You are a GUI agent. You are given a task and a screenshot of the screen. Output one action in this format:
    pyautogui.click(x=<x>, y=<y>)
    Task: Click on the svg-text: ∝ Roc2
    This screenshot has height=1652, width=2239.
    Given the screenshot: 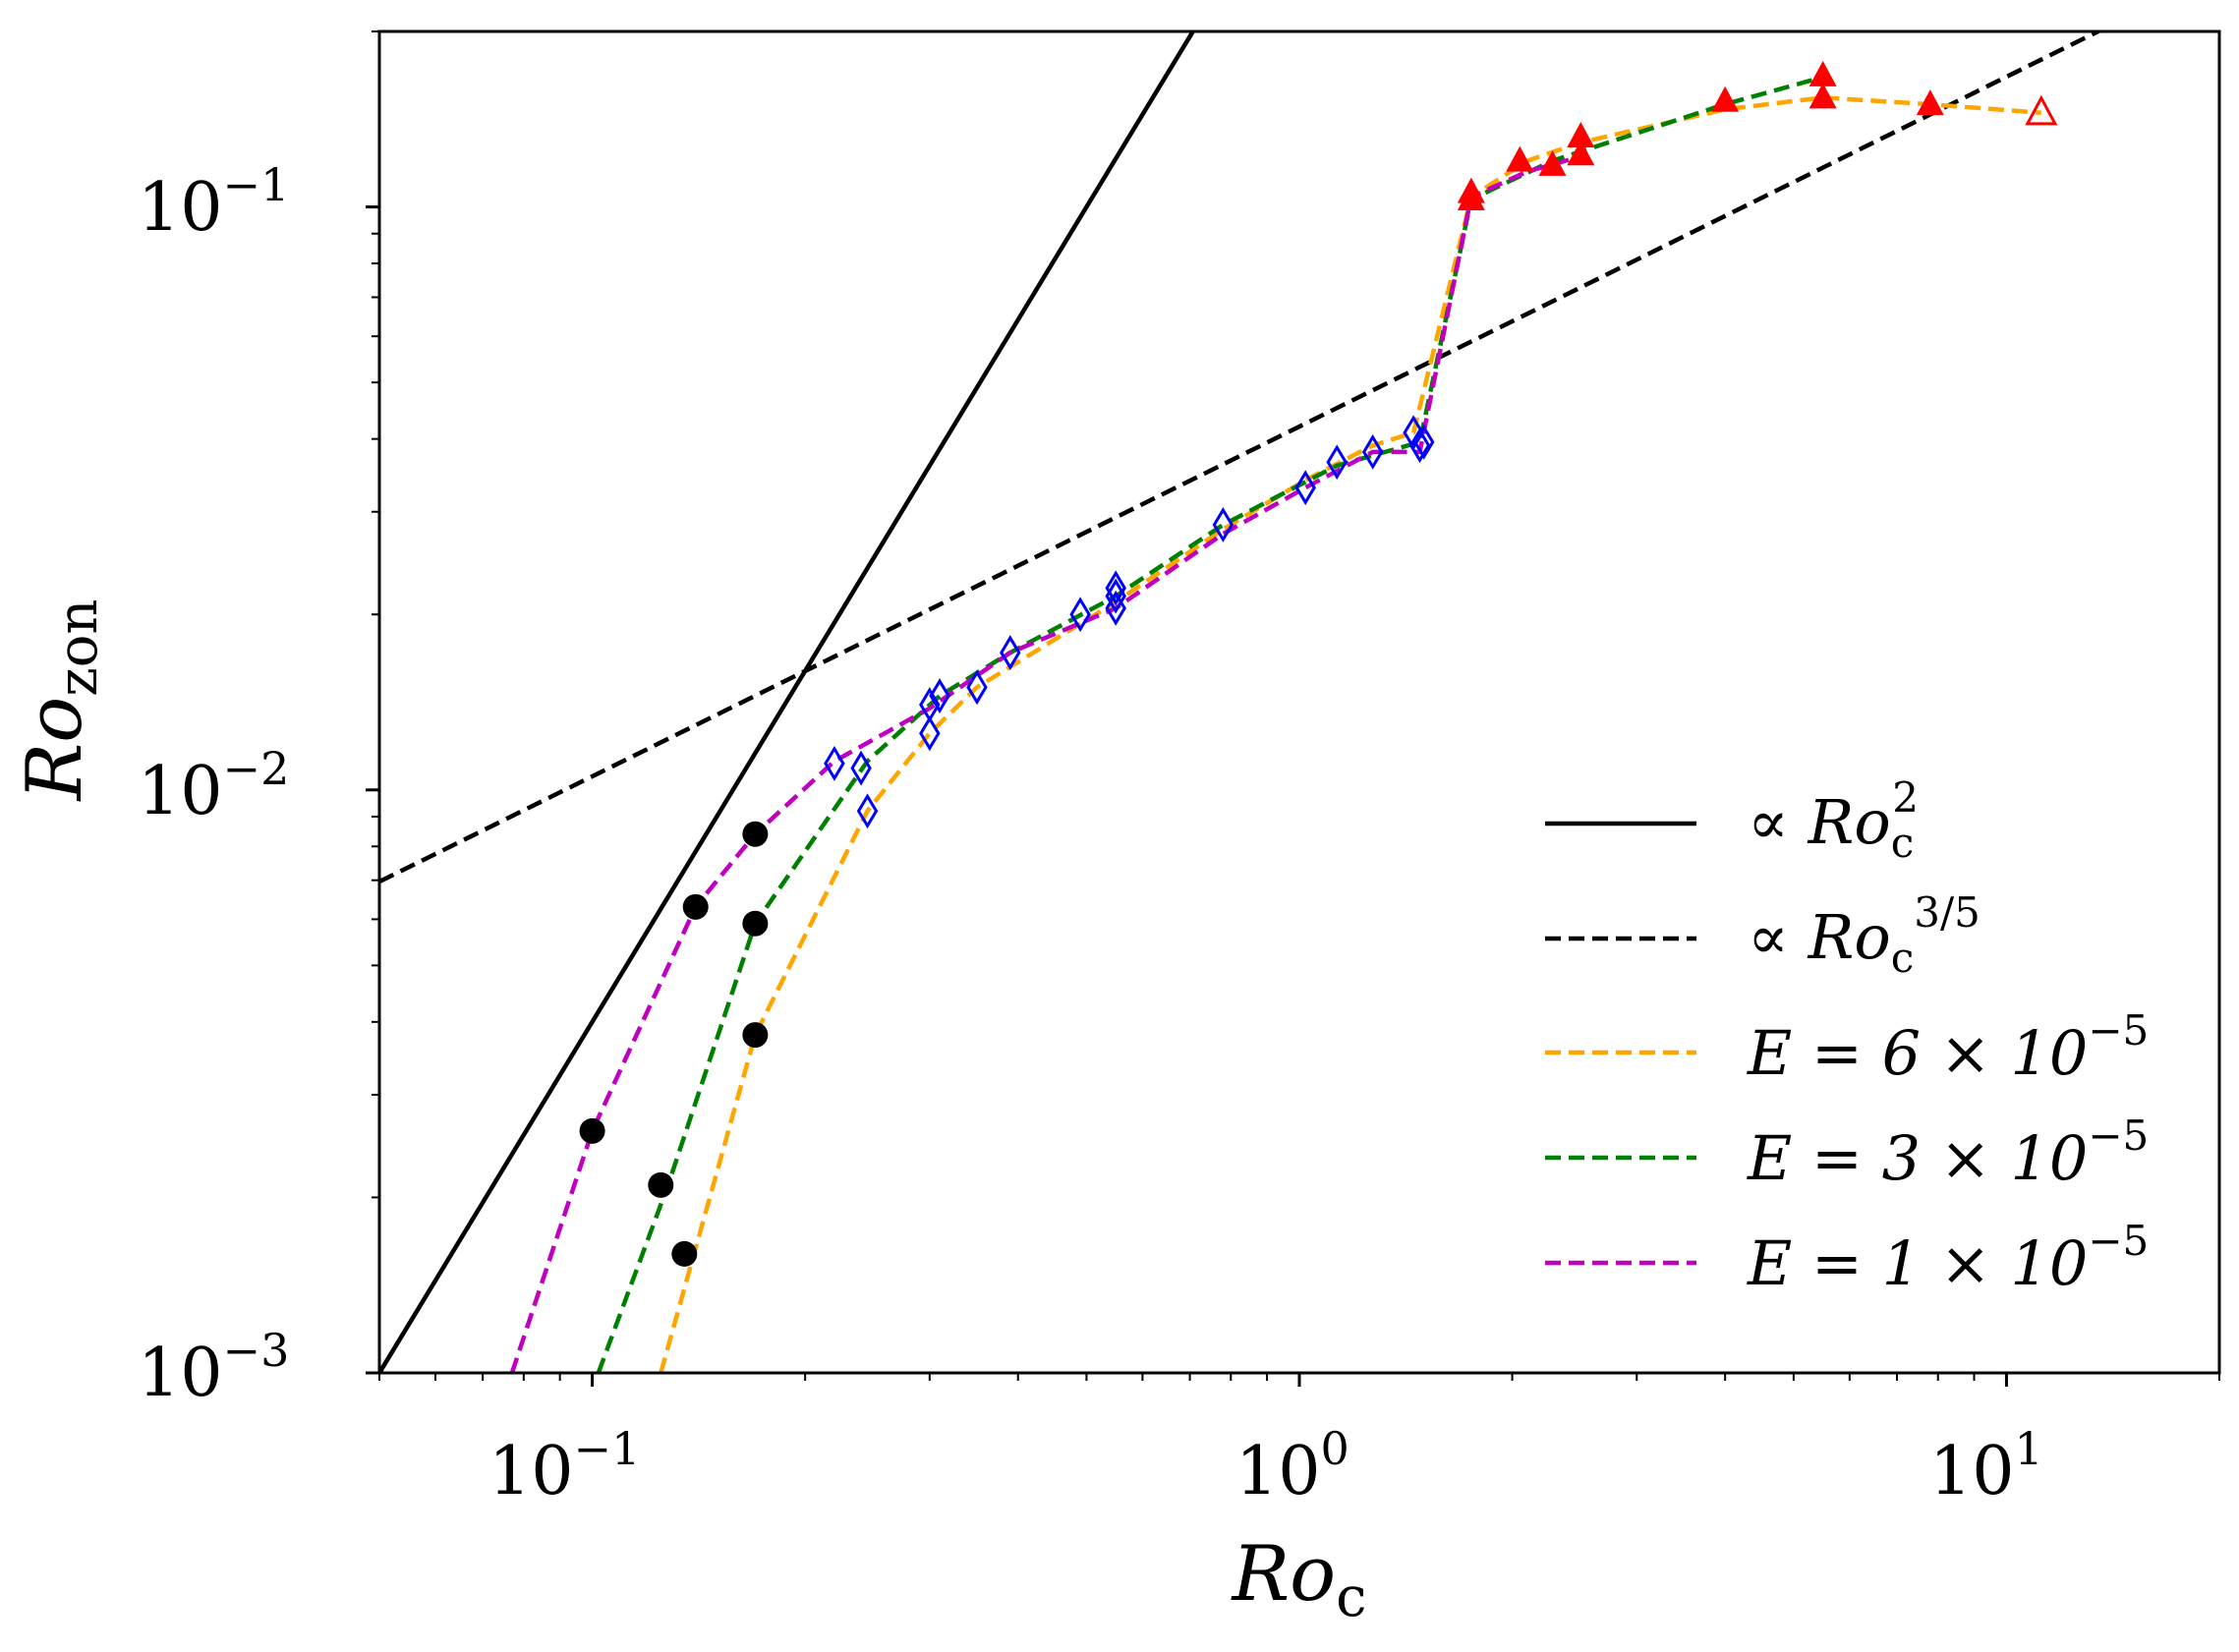 What is the action you would take?
    pyautogui.click(x=1834, y=820)
    